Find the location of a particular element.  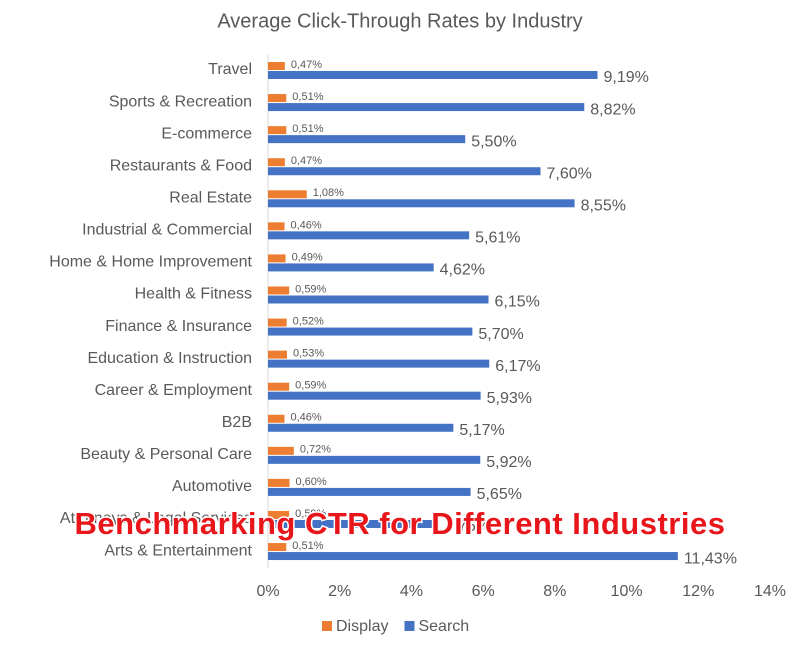

value-label: 11,43% is located at coordinates (710, 558).